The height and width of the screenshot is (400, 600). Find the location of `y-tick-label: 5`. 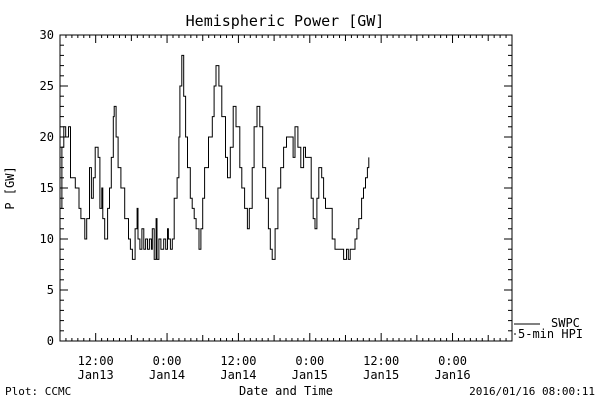

y-tick-label: 5 is located at coordinates (50, 290).